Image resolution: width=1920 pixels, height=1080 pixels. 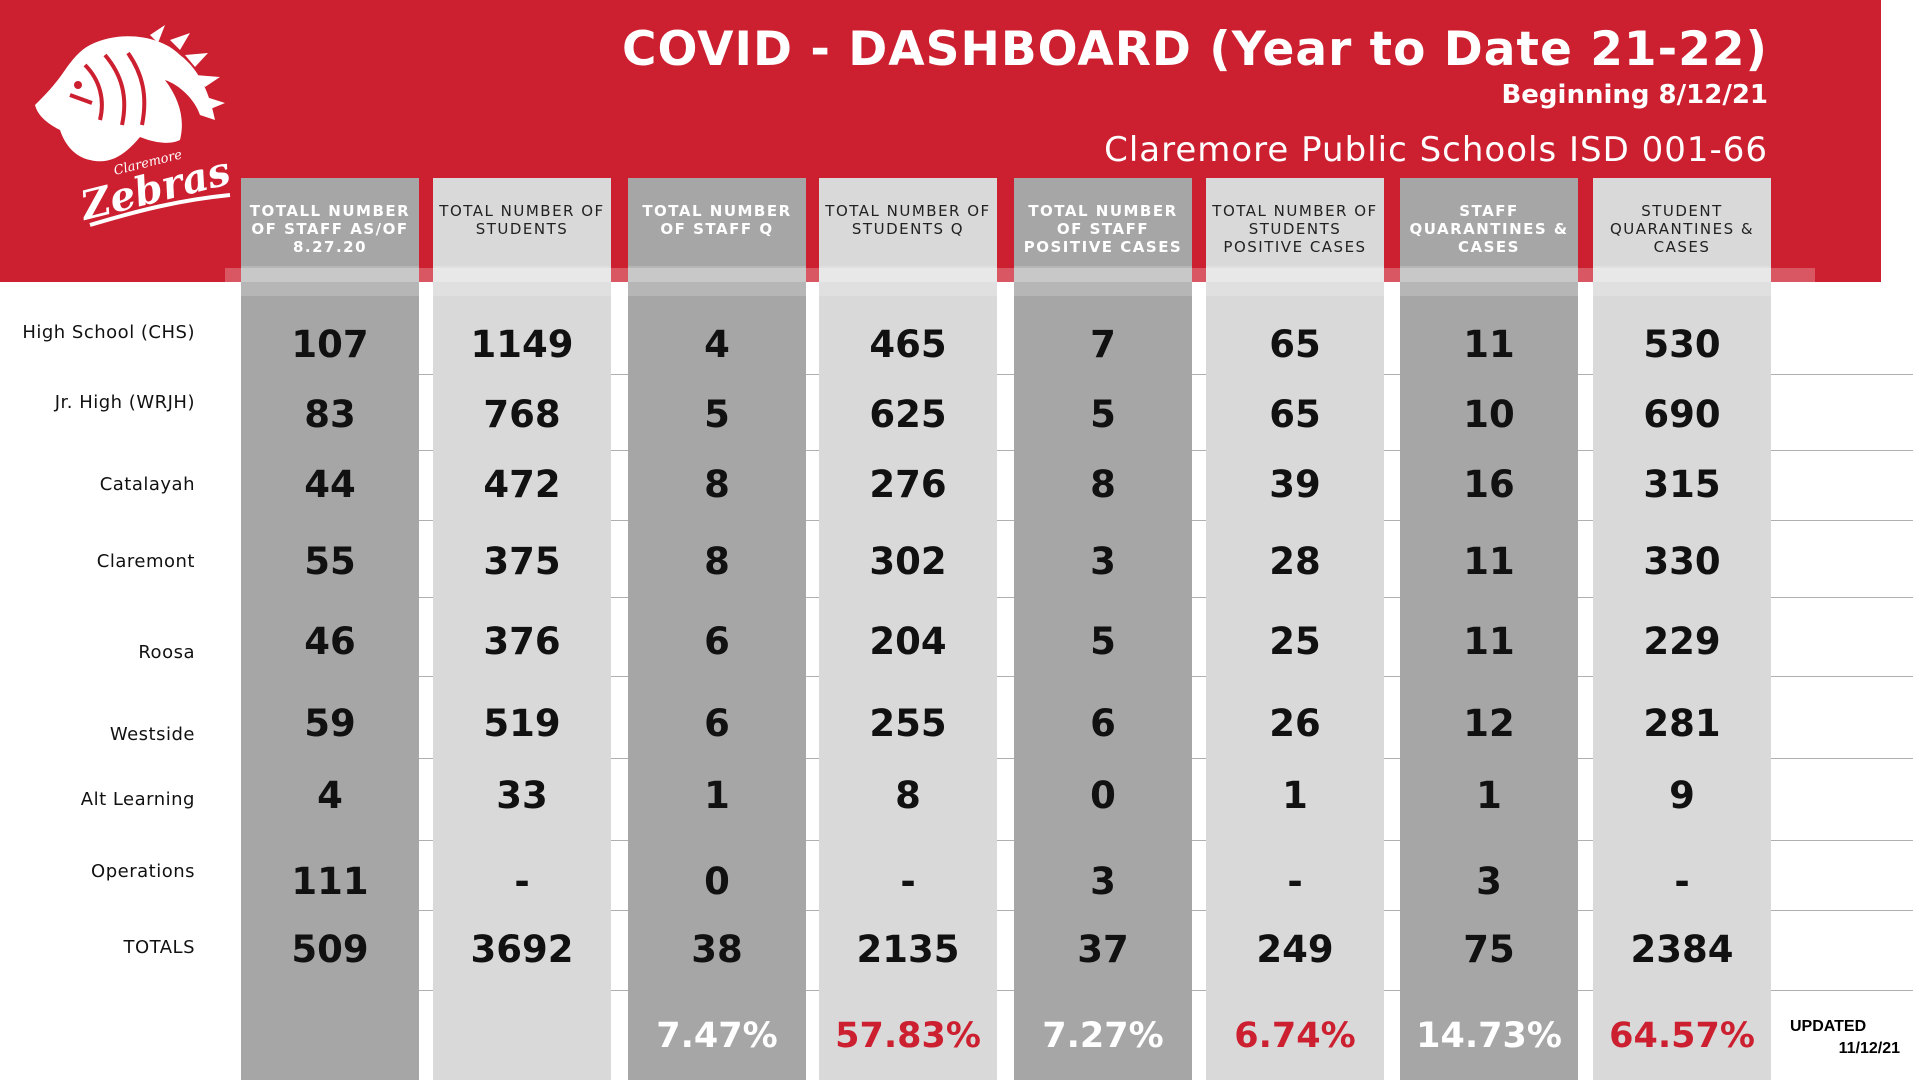 What do you see at coordinates (1295, 561) in the screenshot?
I see `table-cell: 28` at bounding box center [1295, 561].